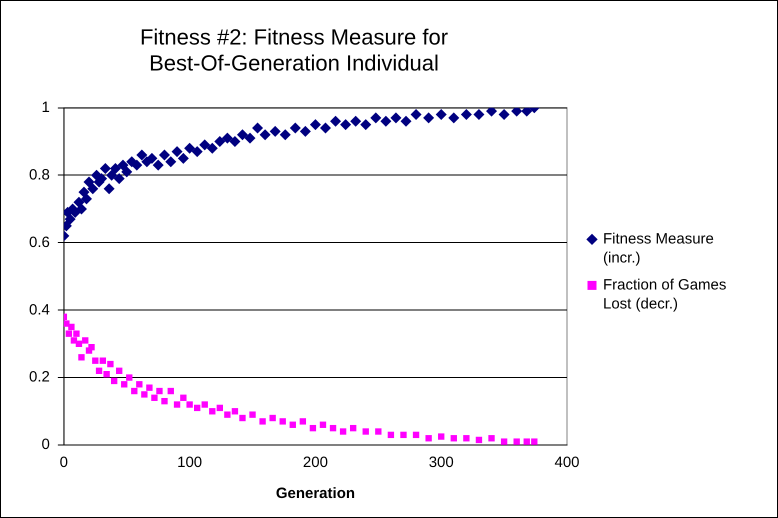  What do you see at coordinates (658, 248) in the screenshot?
I see `legend-label: Fitness Measure (incr.)` at bounding box center [658, 248].